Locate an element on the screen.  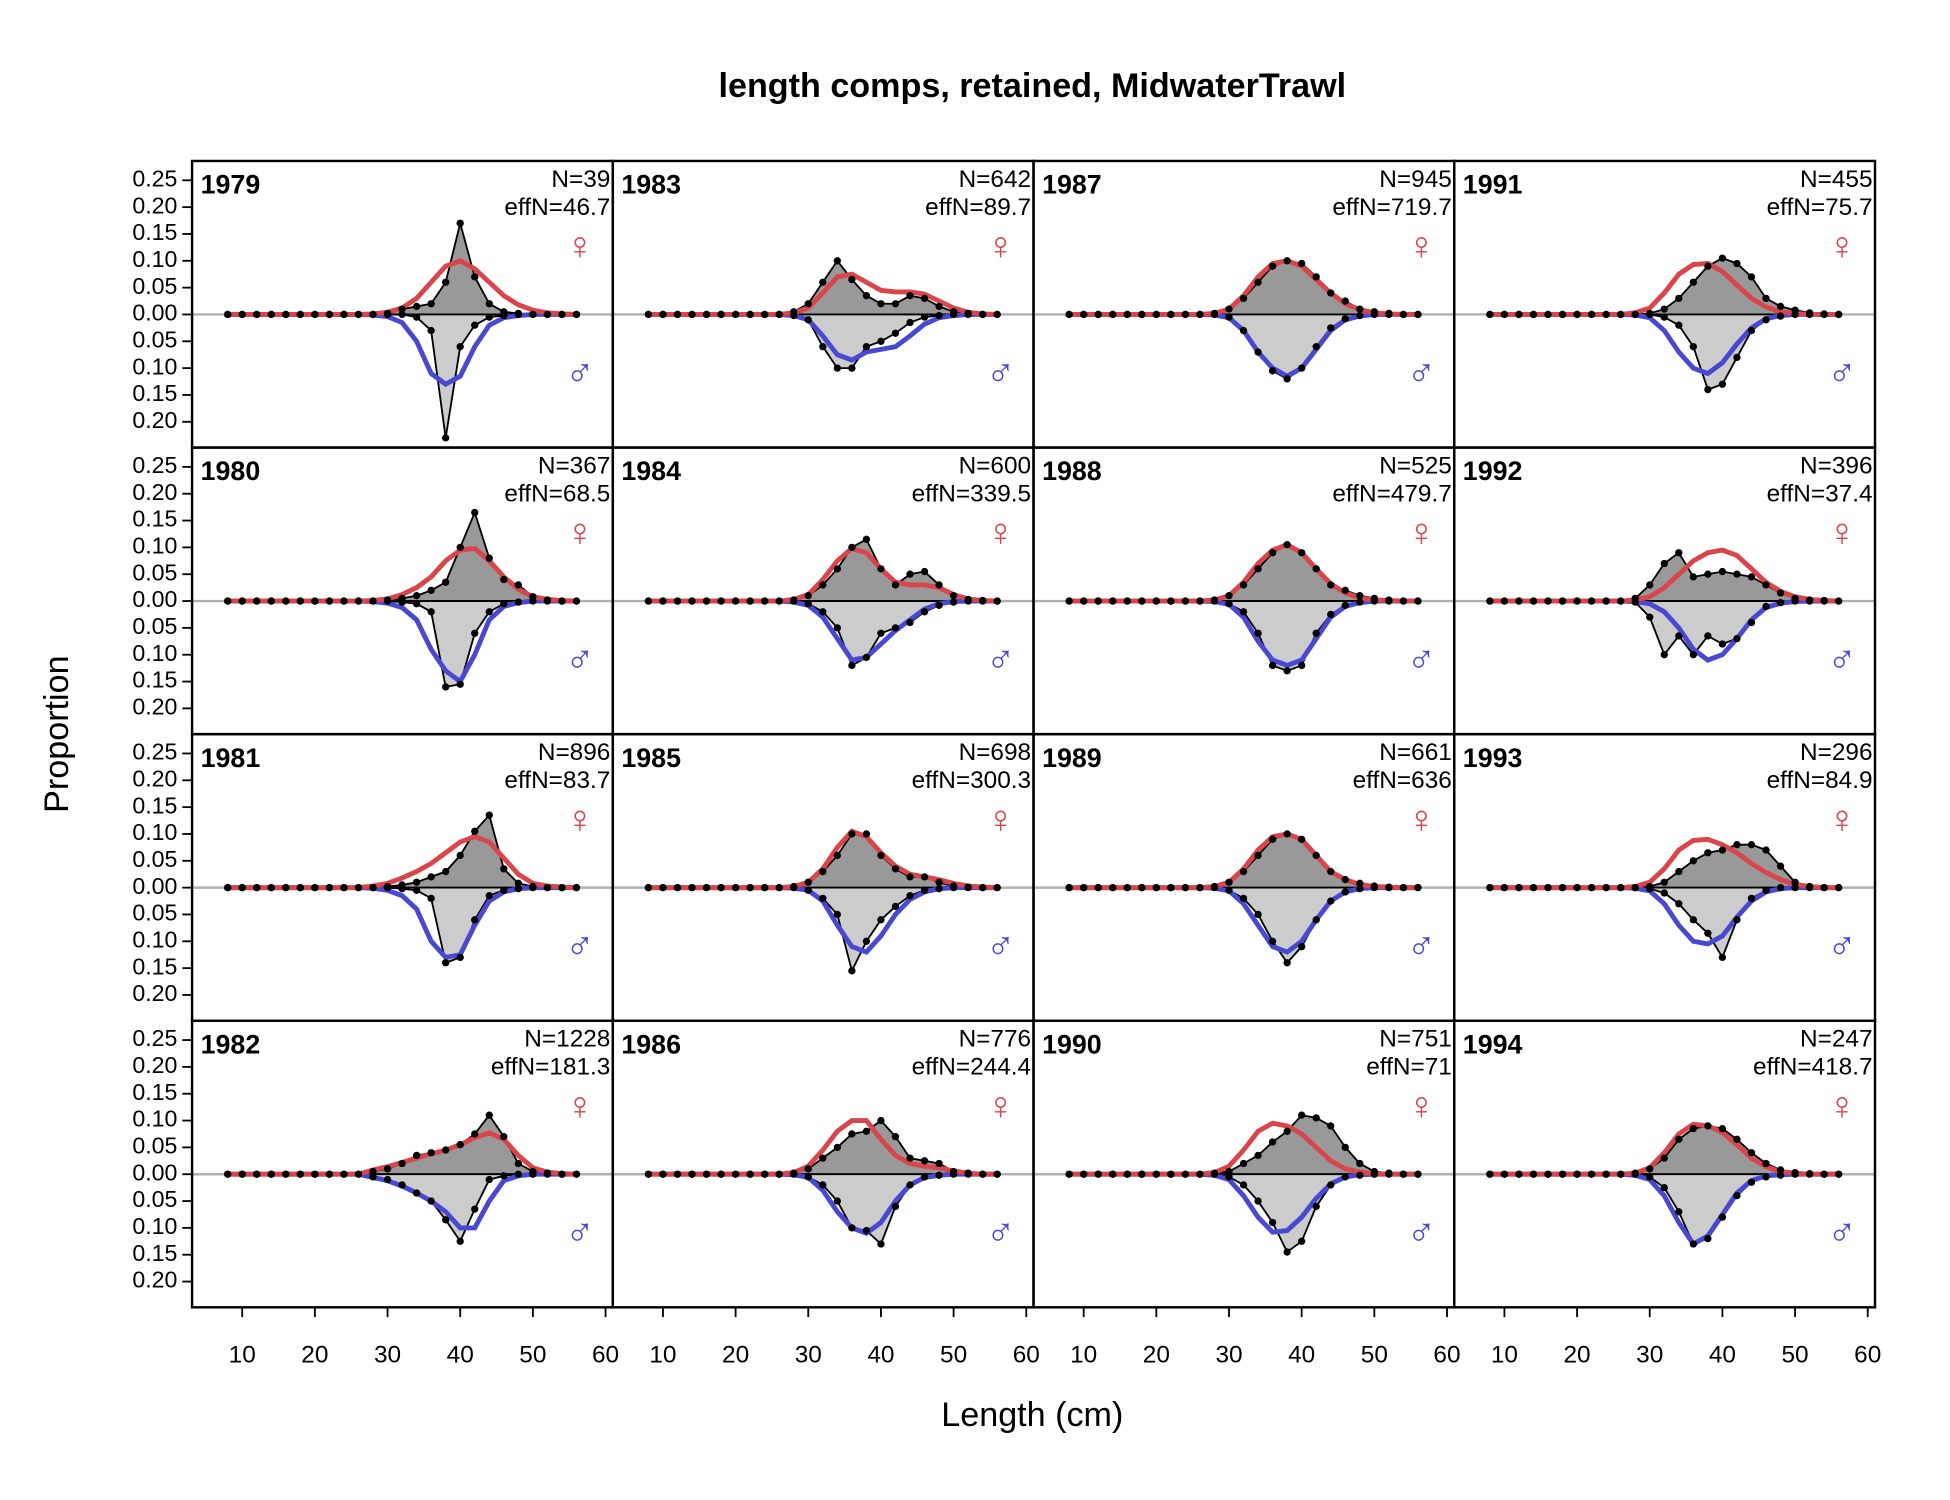
x-tick-label: 40 is located at coordinates (1301, 1355).